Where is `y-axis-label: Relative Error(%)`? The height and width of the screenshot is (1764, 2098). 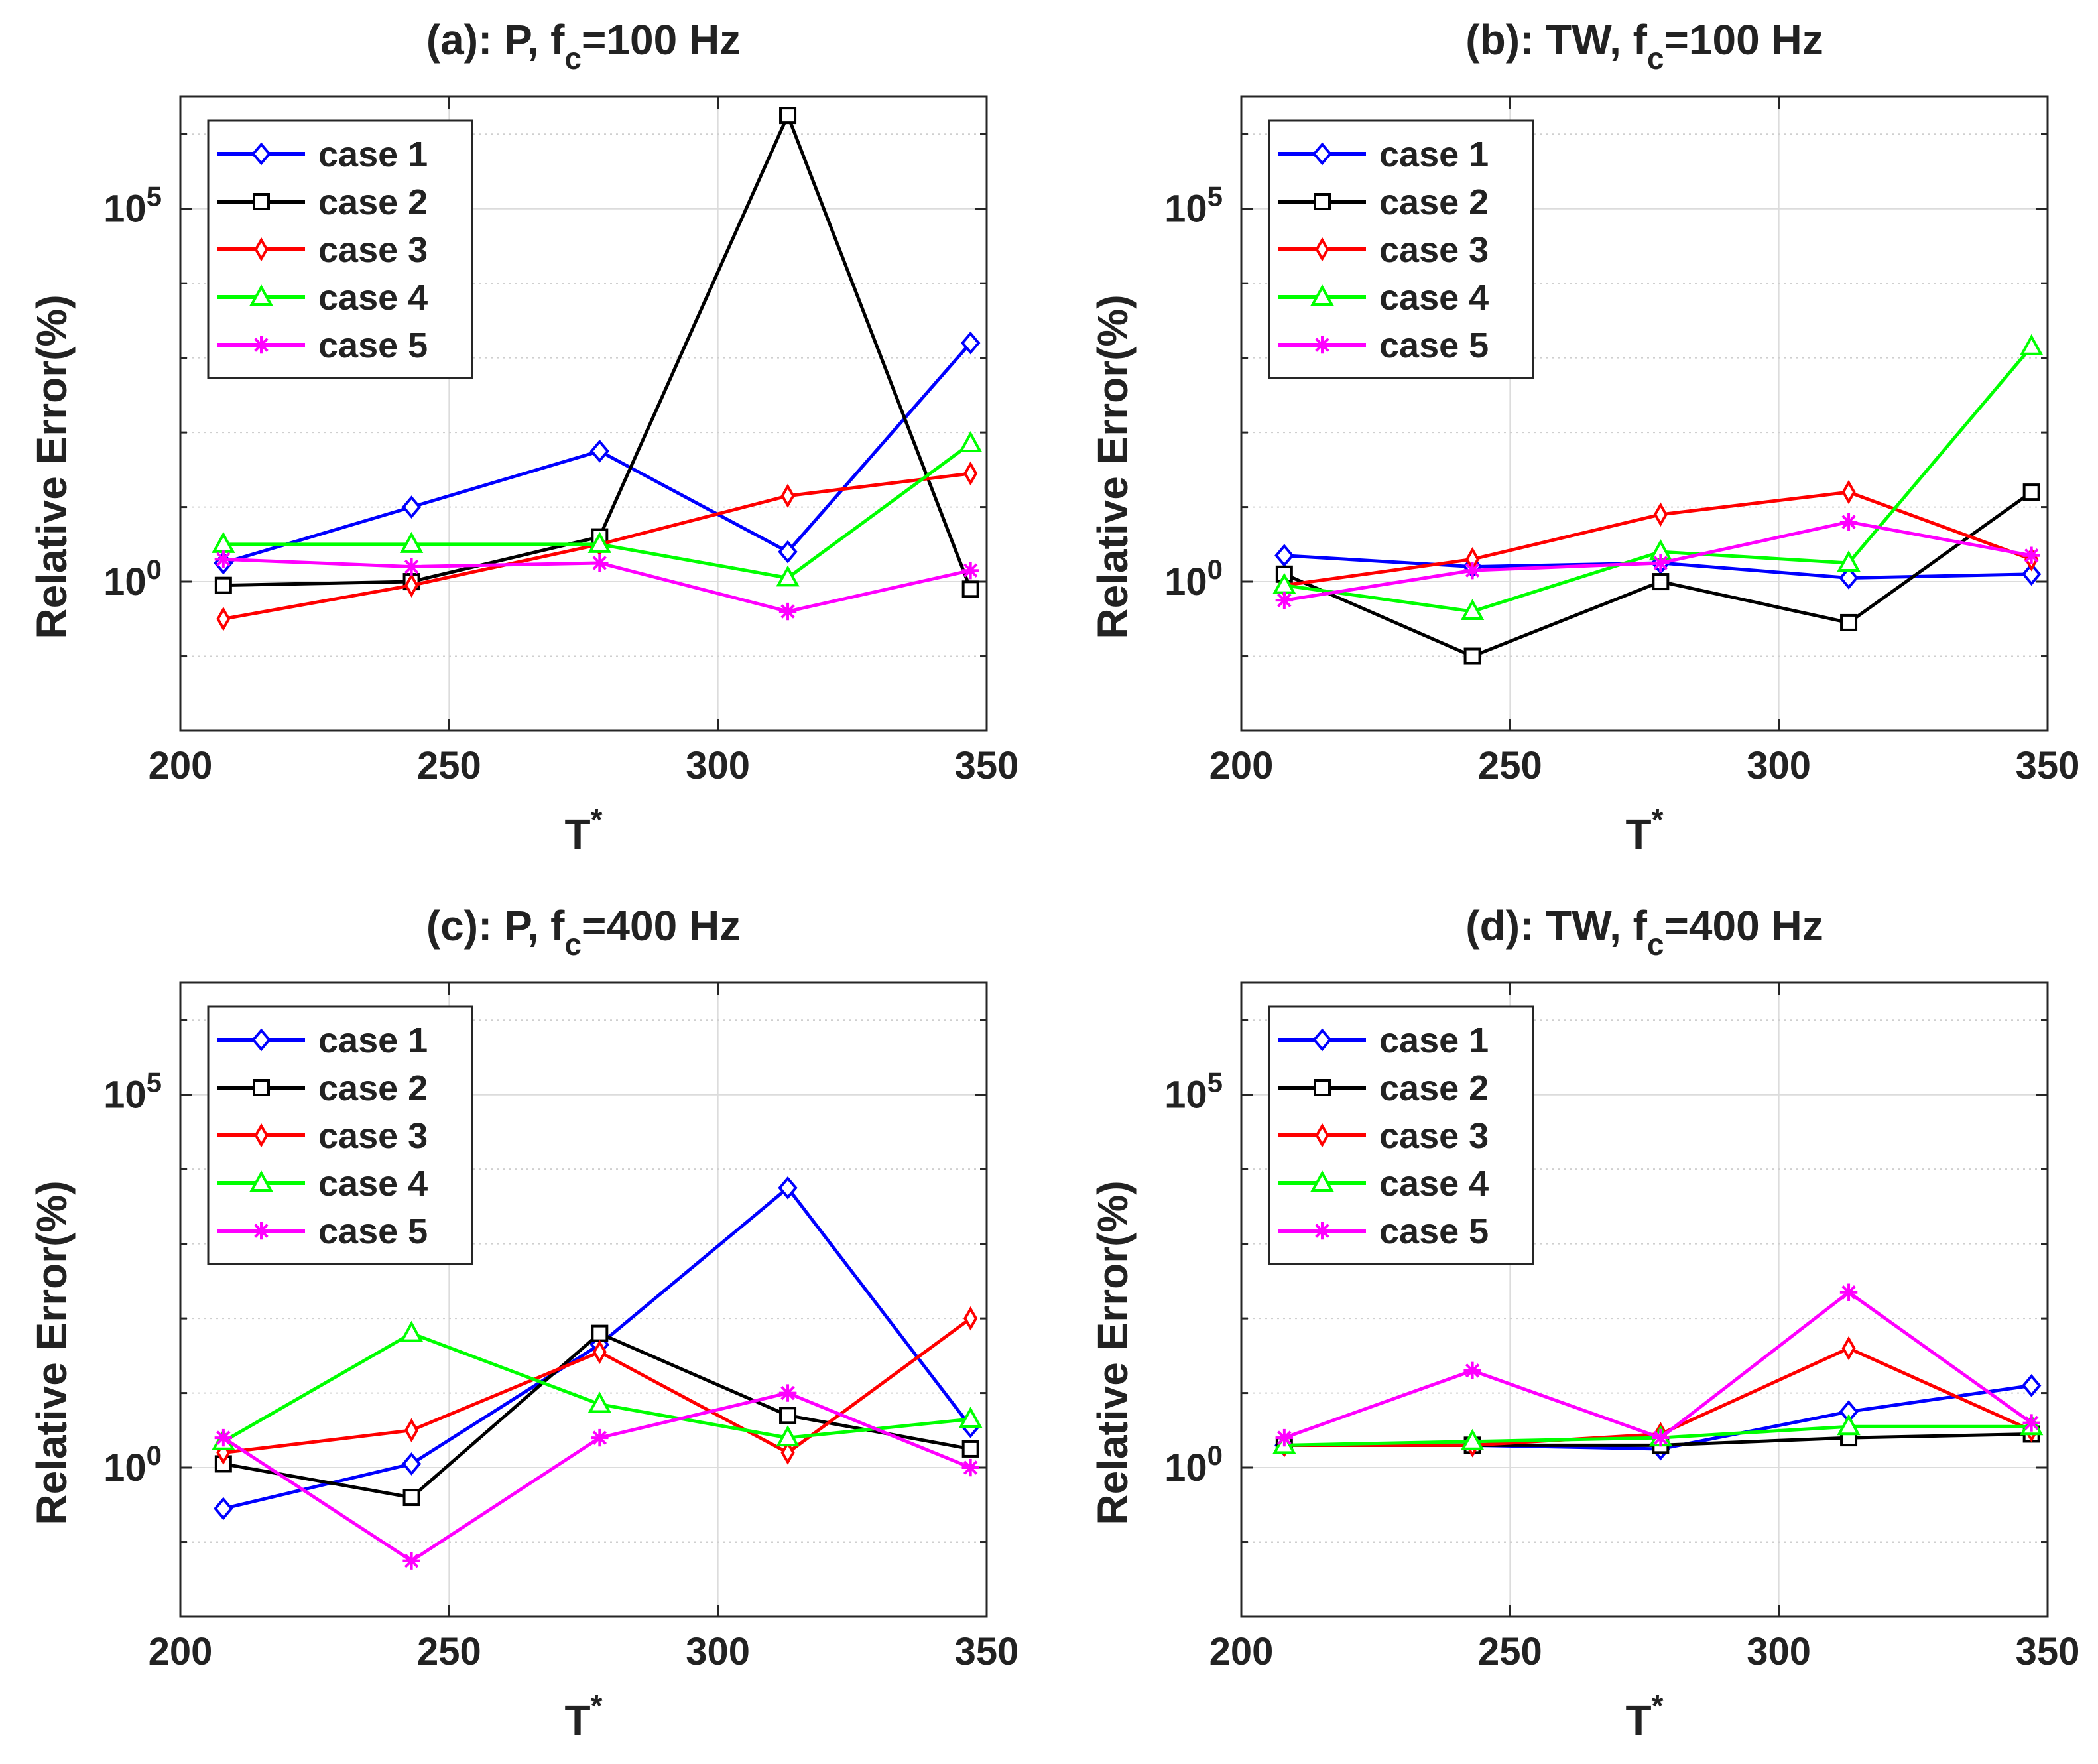 y-axis-label: Relative Error(%) is located at coordinates (52, 466).